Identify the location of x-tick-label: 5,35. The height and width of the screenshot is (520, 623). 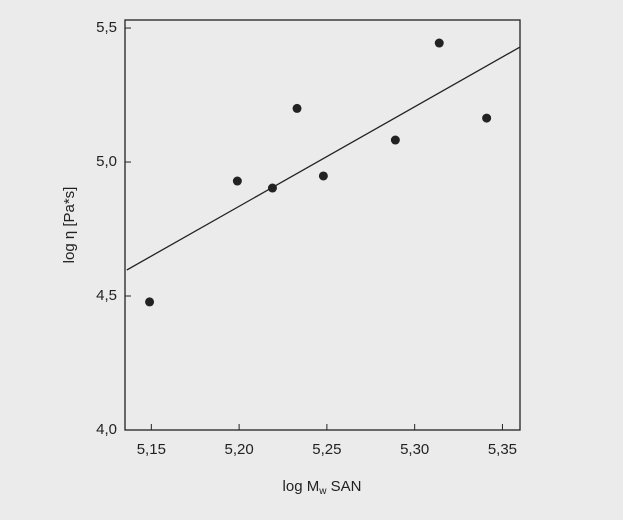
(502, 449).